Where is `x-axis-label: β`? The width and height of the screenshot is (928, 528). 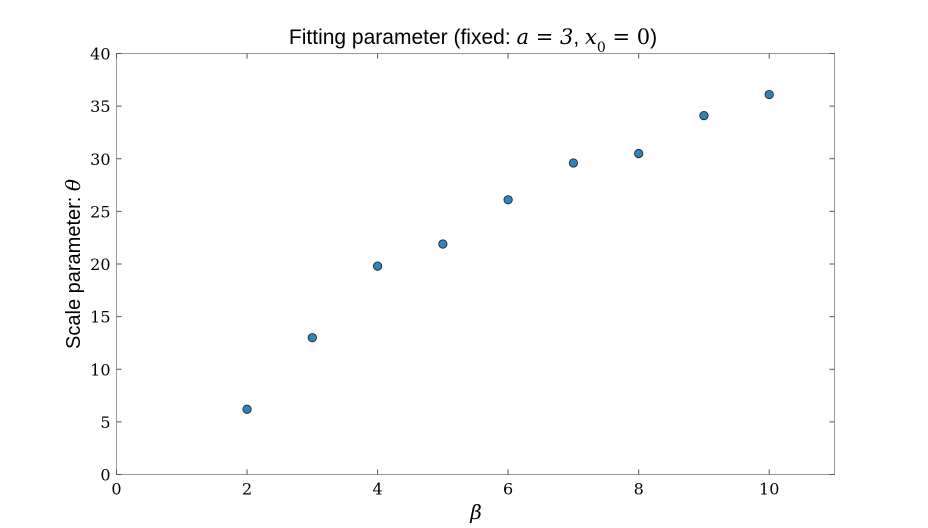 x-axis-label: β is located at coordinates (475, 512).